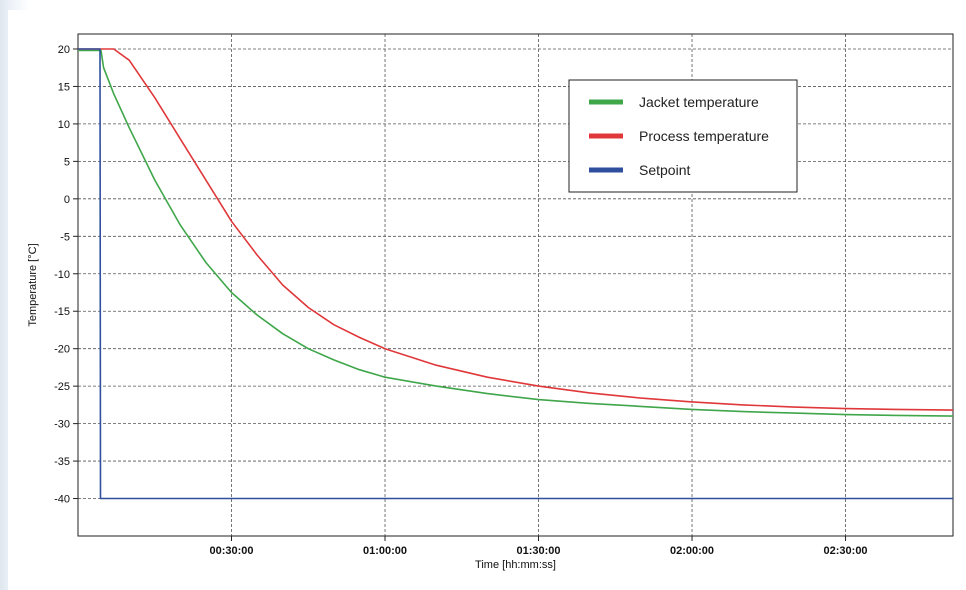  Describe the element at coordinates (64, 87) in the screenshot. I see `y-tick-label: 15` at that location.